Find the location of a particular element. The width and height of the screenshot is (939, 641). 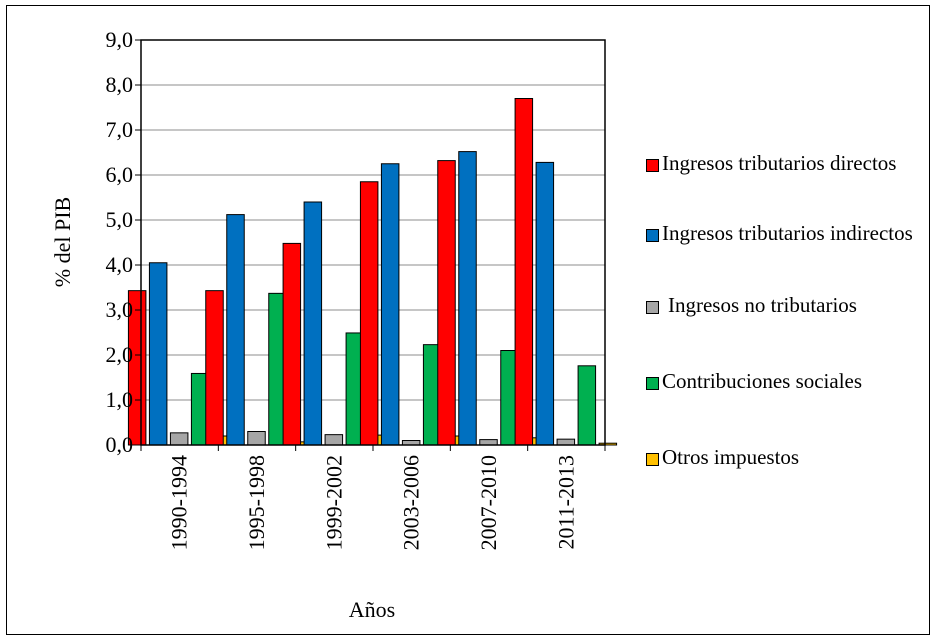

legend-label: Ingresos no tributarios is located at coordinates (762, 305).